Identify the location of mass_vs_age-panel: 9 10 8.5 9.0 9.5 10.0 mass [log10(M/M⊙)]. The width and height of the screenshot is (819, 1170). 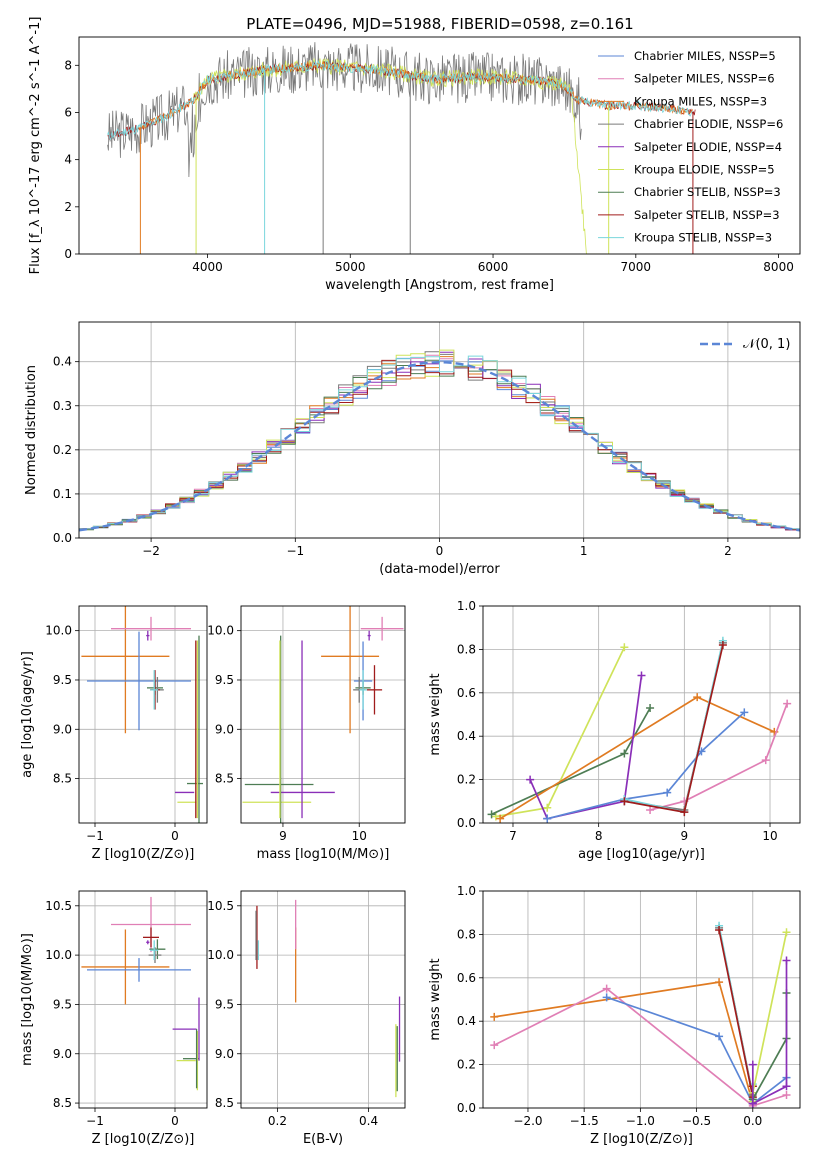
(306, 733).